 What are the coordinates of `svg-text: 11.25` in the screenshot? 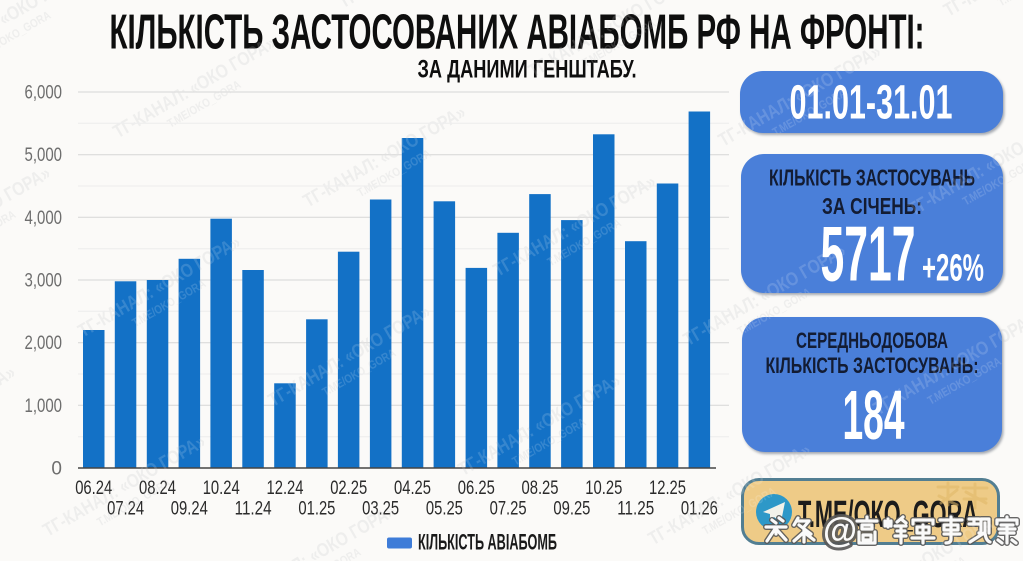 It's located at (635, 509).